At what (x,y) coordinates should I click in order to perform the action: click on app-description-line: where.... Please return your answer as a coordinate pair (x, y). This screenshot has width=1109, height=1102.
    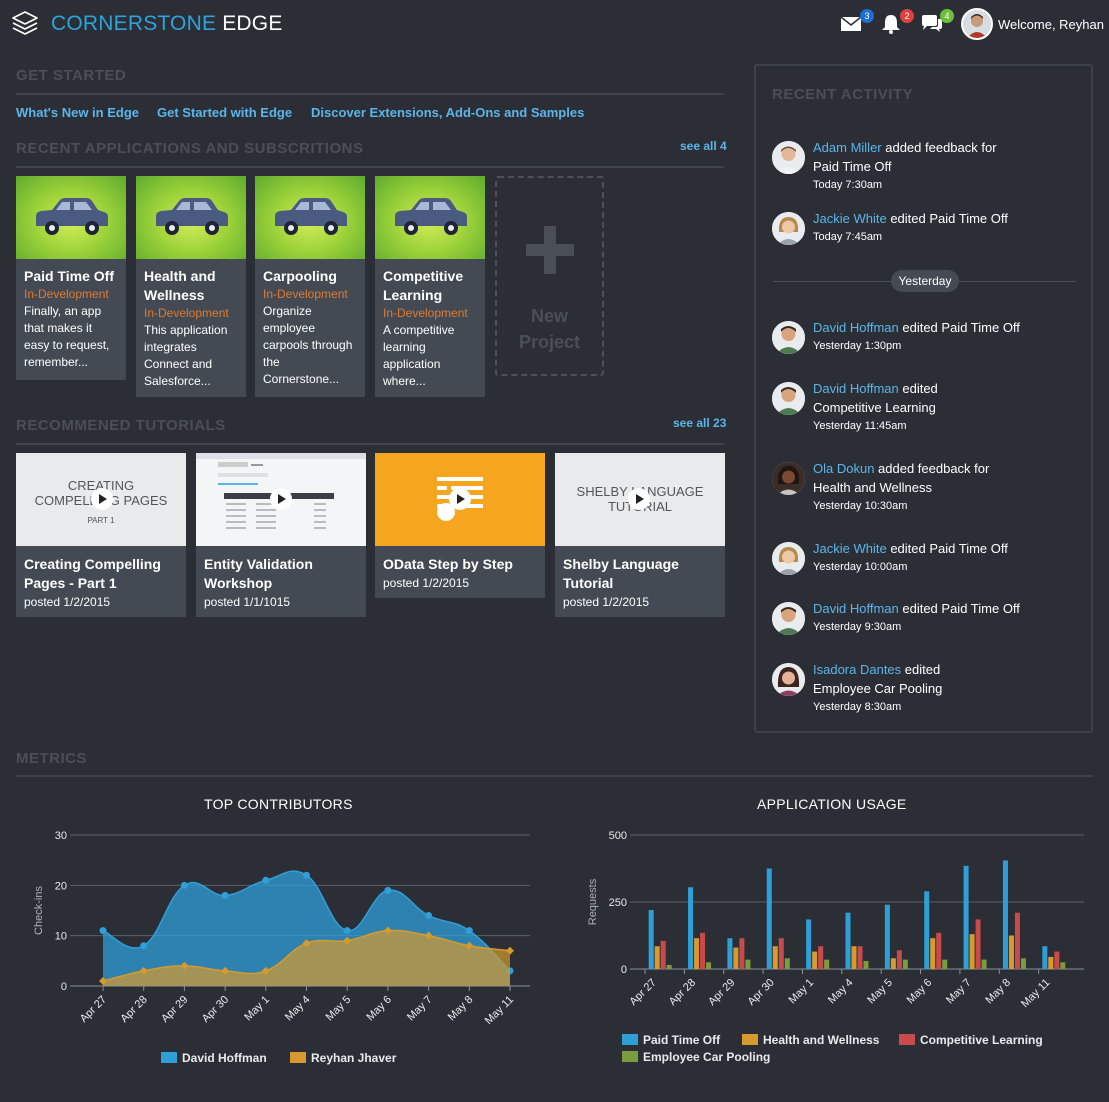
    Looking at the image, I should click on (404, 381).